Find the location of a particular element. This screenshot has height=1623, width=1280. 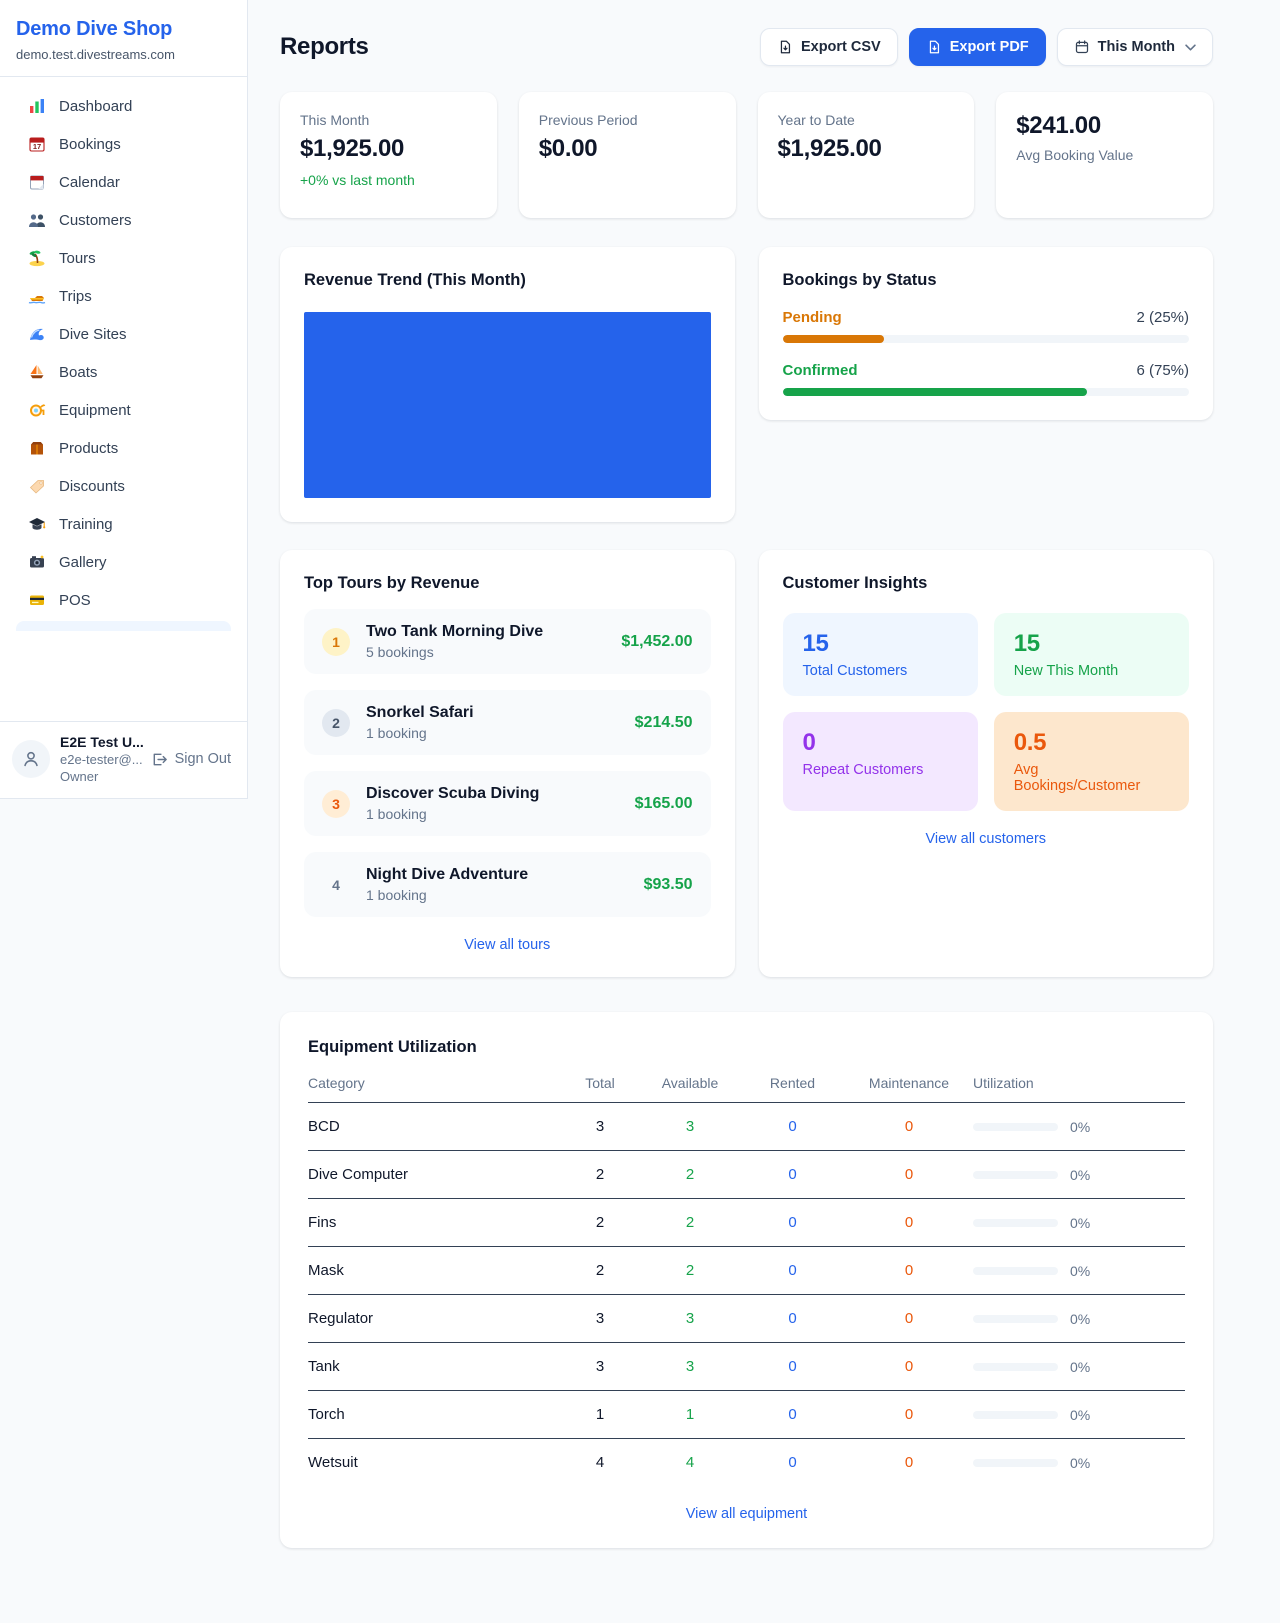

stat-card-previous-period: Previous Period $0.00 is located at coordinates (627, 155).